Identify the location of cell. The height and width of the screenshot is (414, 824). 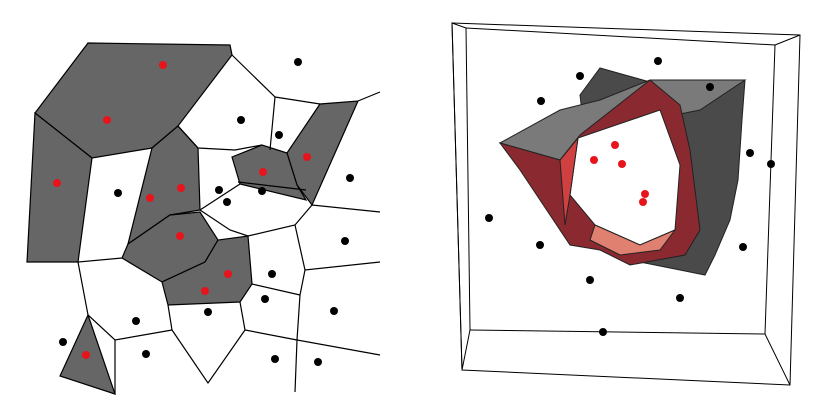
(207, 270).